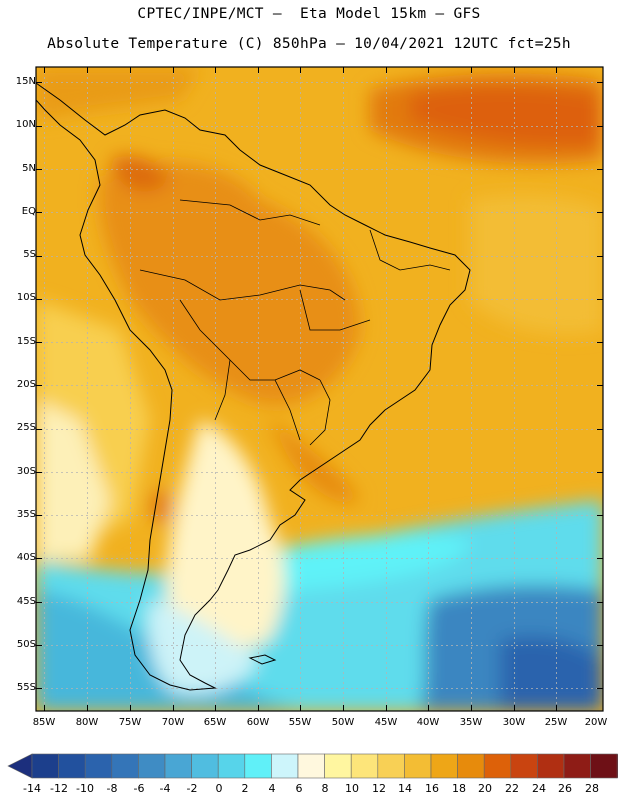 Image resolution: width=618 pixels, height=800 pixels. Describe the element at coordinates (485, 788) in the screenshot. I see `colorbar-label: 20` at that location.